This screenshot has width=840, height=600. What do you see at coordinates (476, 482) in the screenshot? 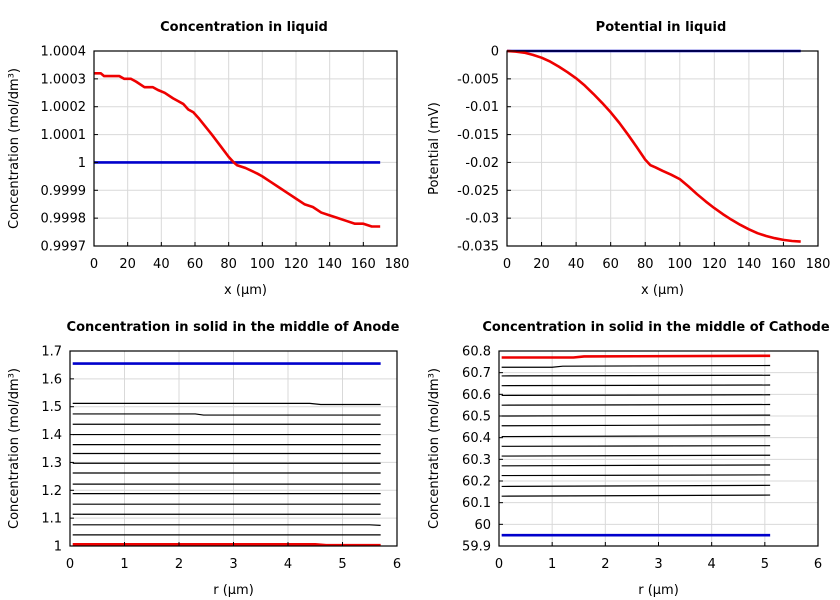
I see `y-tick-label: 60.2` at bounding box center [476, 482].